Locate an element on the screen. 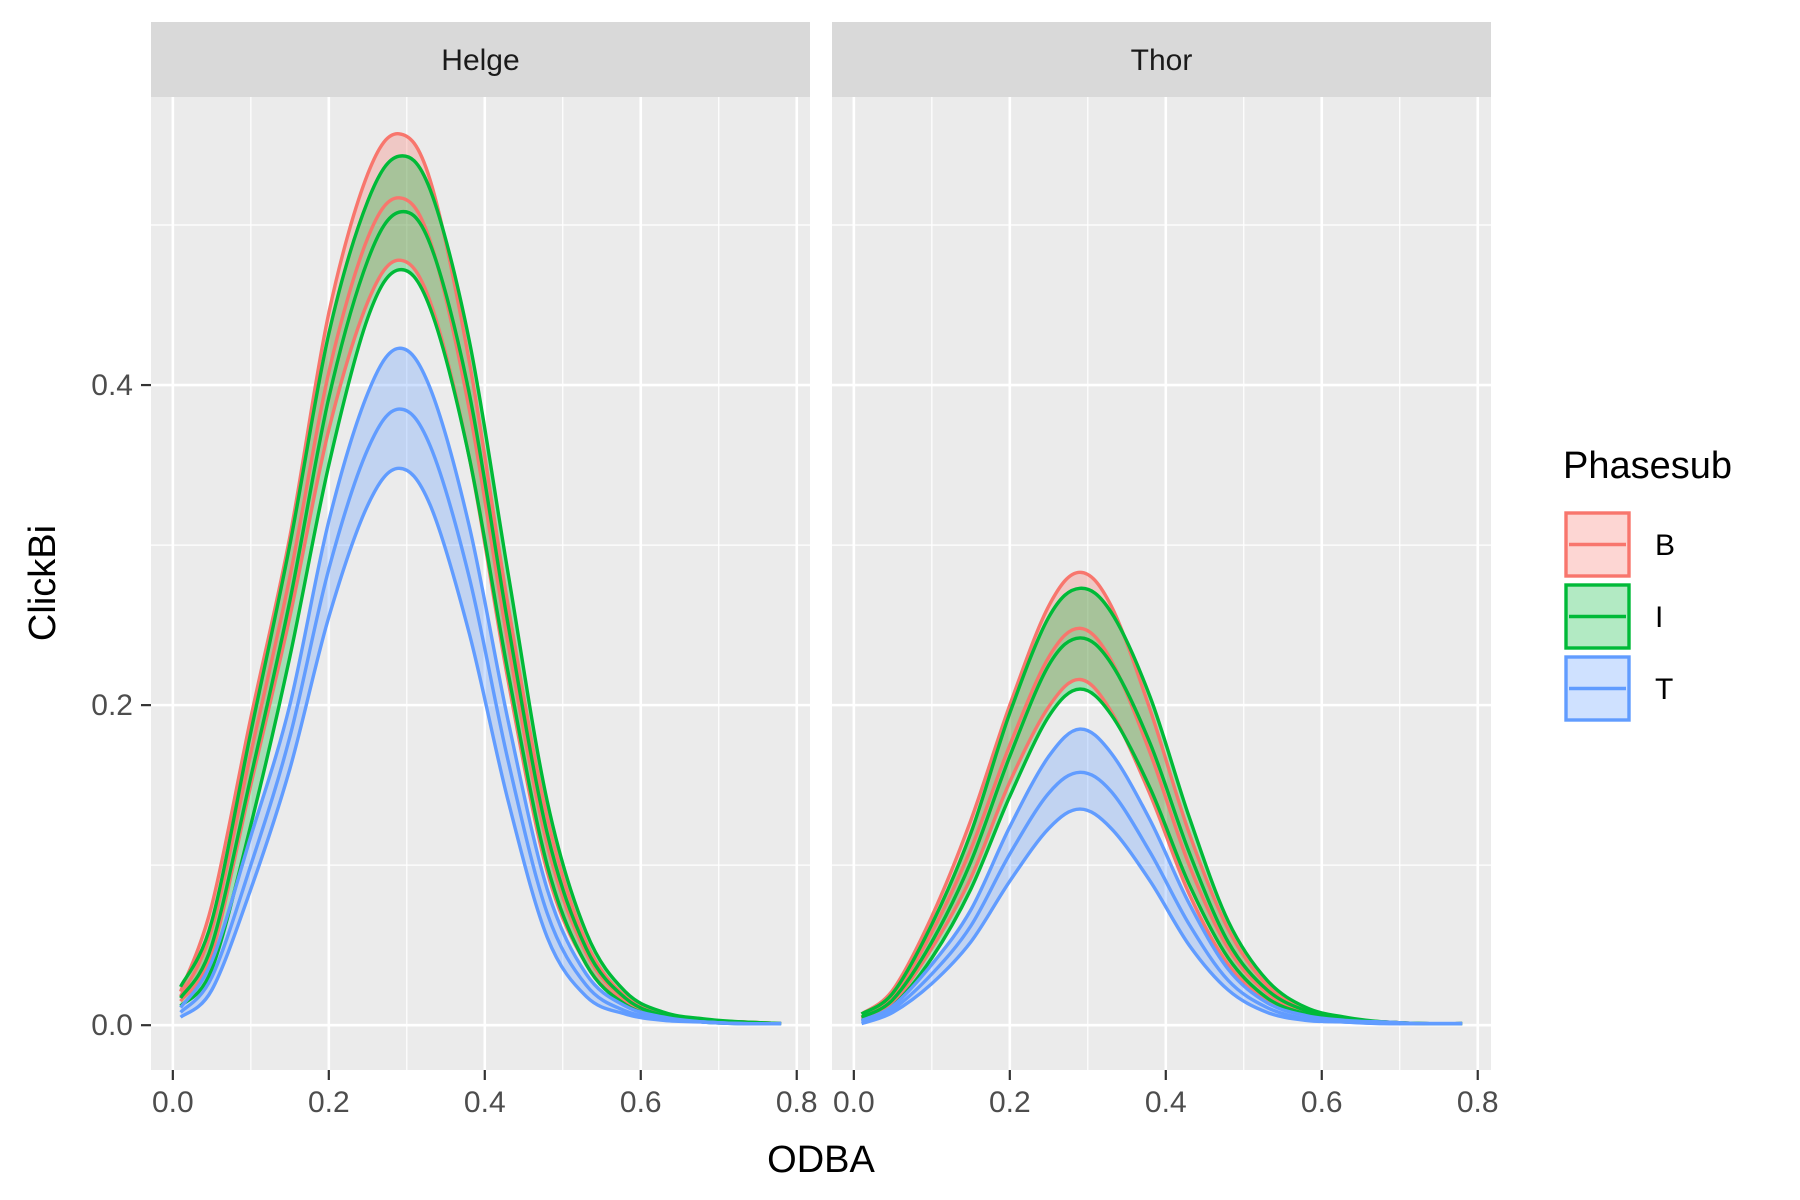 Image resolution: width=1800 pixels, height=1200 pixels. band-I-thor is located at coordinates (1162, 806).